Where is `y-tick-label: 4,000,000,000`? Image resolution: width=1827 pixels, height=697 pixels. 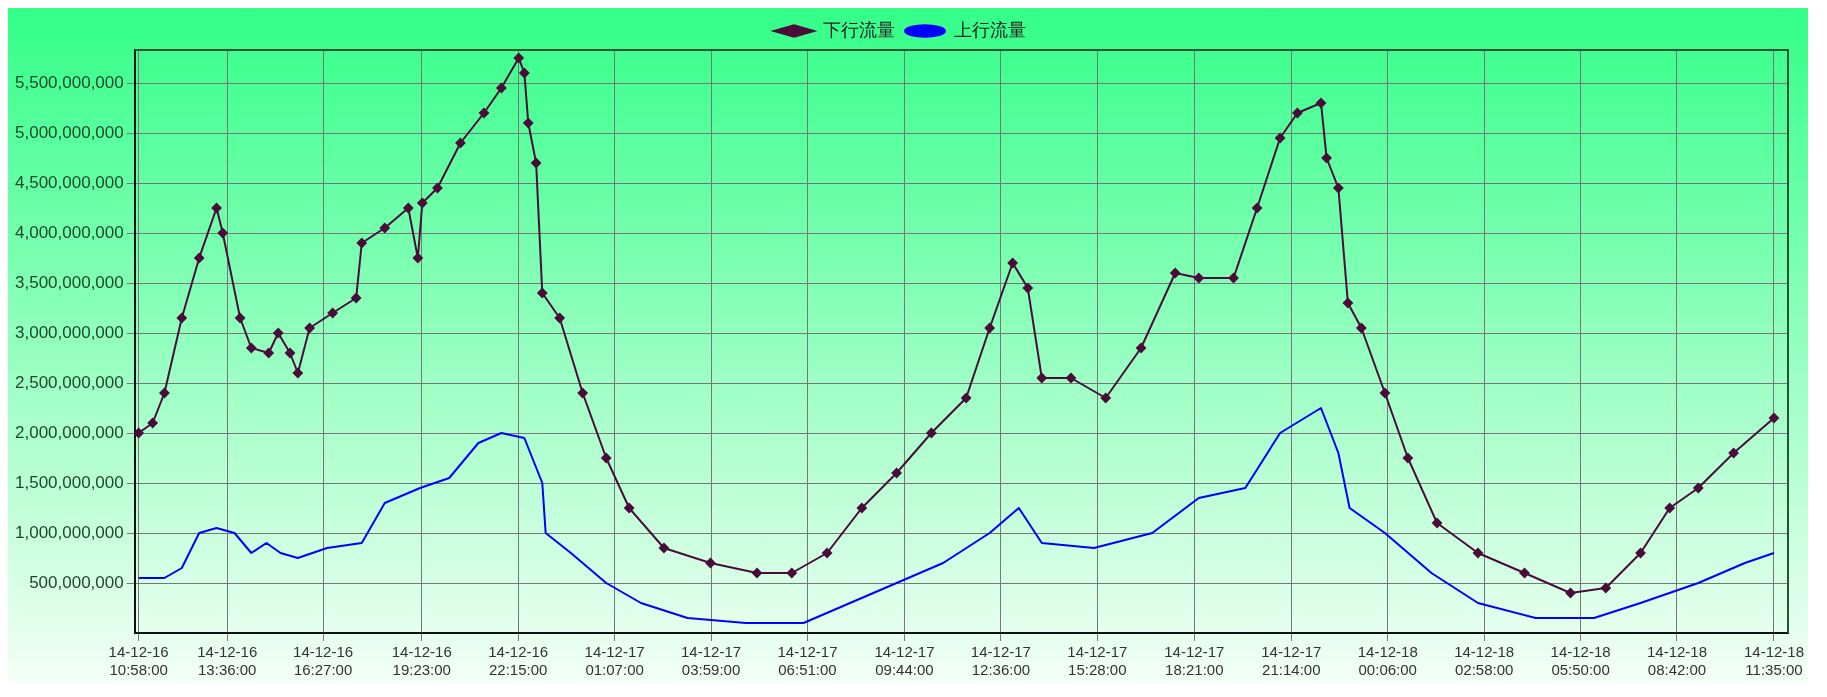 y-tick-label: 4,000,000,000 is located at coordinates (69, 232).